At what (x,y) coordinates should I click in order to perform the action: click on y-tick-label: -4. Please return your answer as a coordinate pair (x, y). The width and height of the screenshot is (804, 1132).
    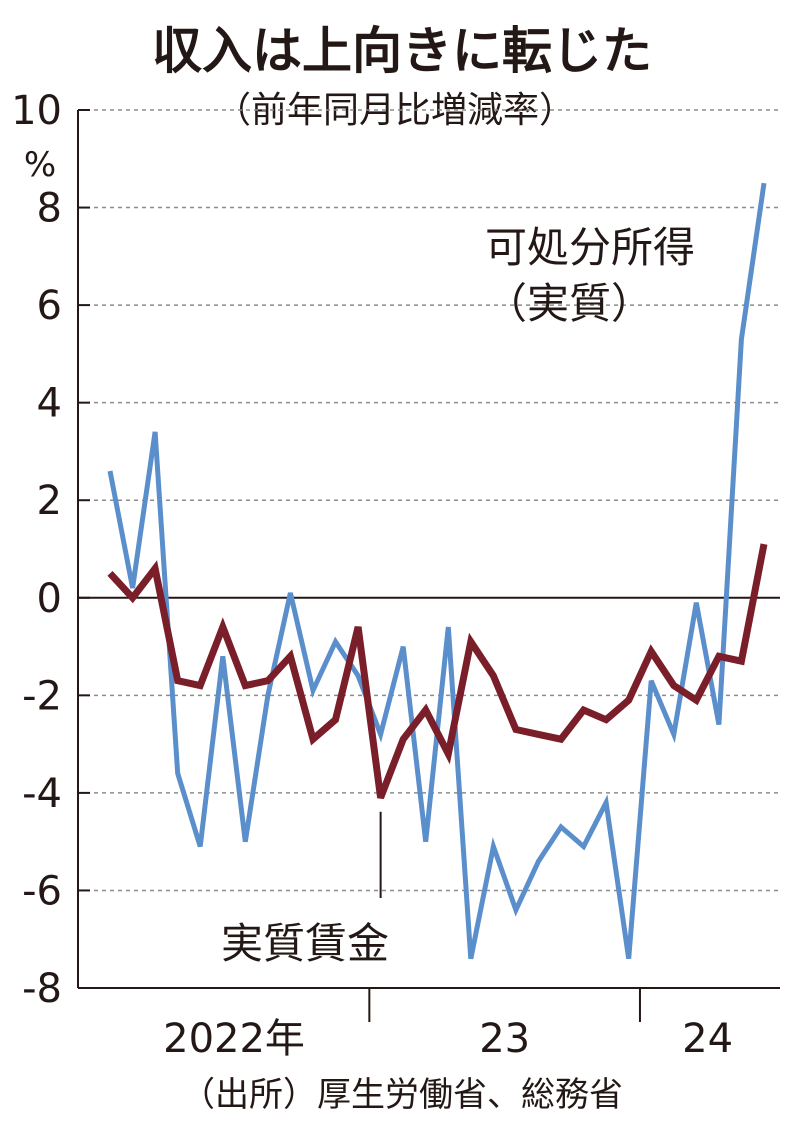
    Looking at the image, I should click on (42, 794).